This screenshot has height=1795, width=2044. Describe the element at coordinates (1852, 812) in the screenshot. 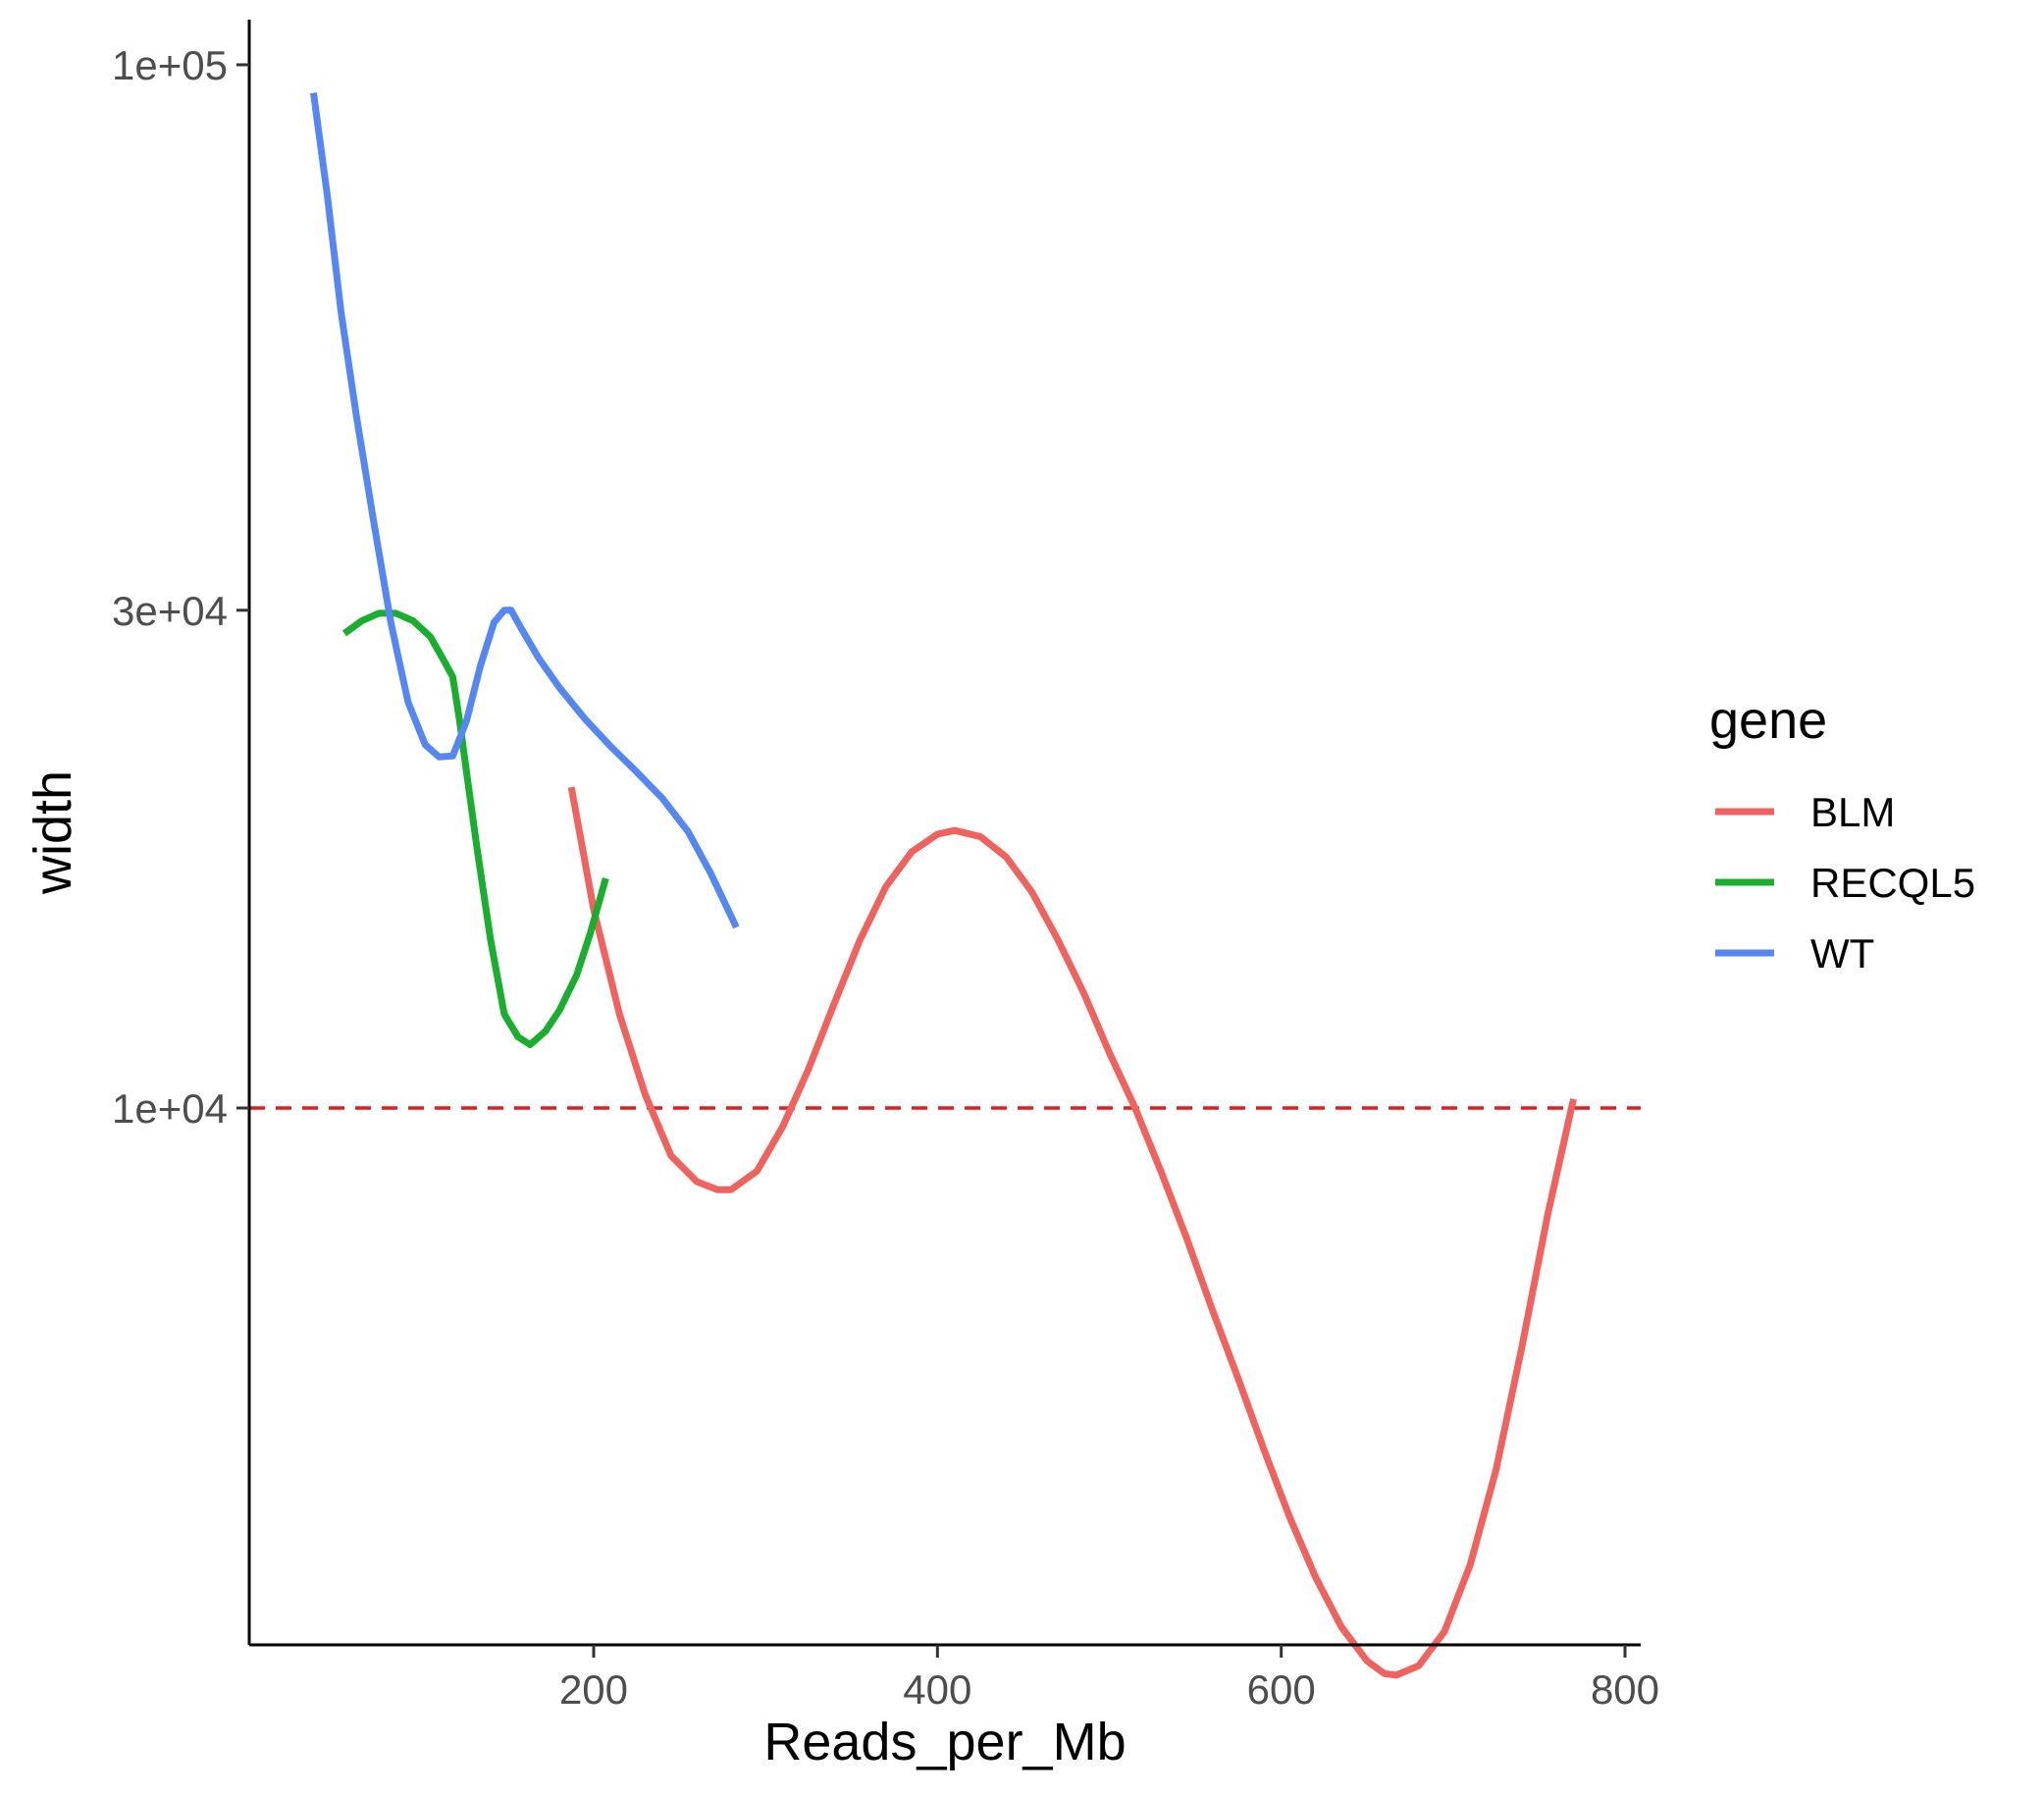

I see `legend-label-blm: BLM` at that location.